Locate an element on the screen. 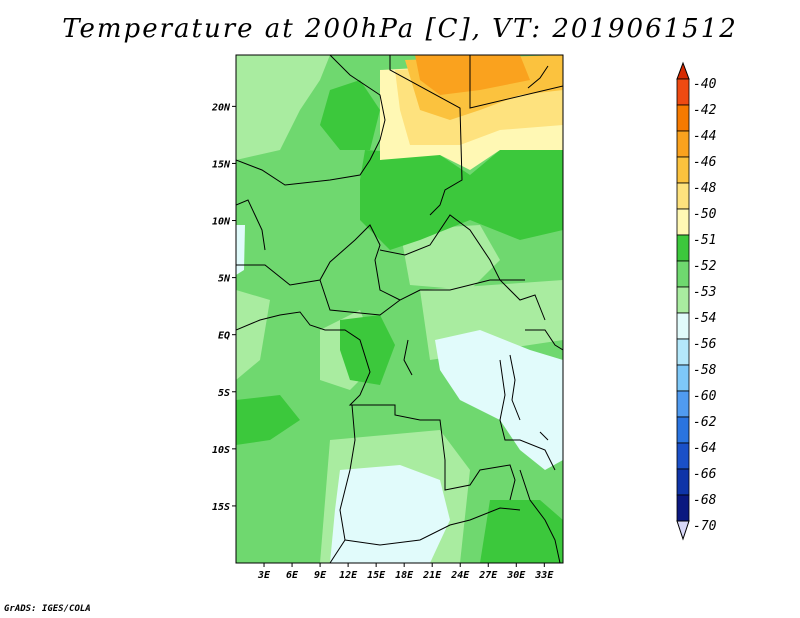 The image size is (800, 618). colorbar-label: -40 is located at coordinates (705, 84).